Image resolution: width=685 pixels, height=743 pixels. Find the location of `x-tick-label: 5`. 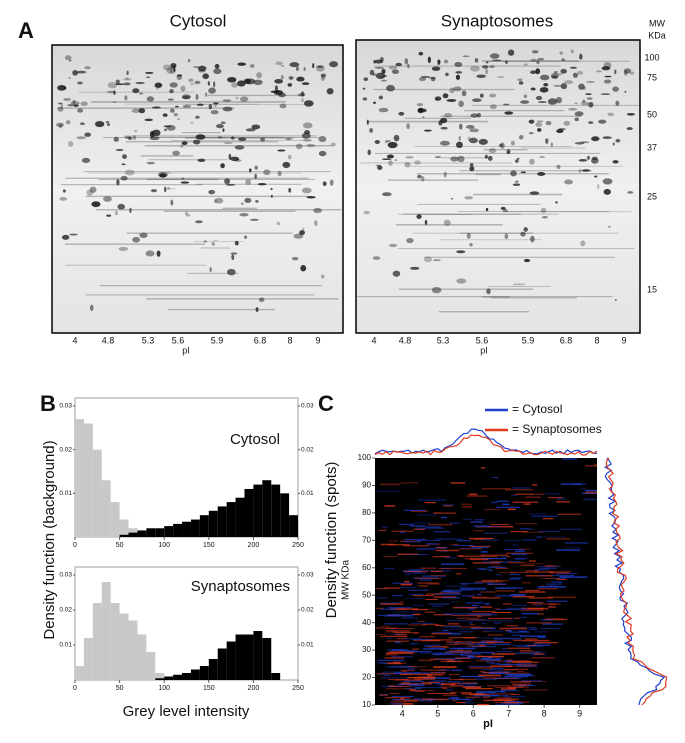

x-tick-label: 5 is located at coordinates (437, 713).